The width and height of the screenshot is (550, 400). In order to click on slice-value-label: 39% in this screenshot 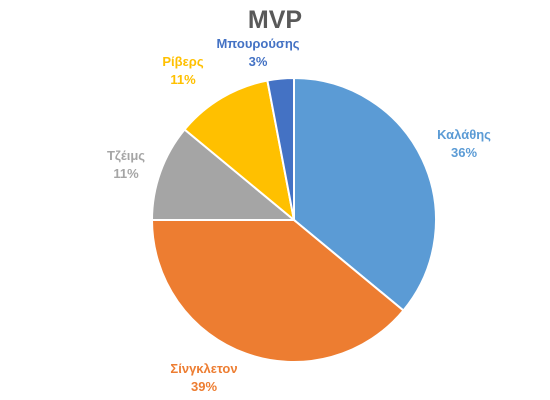, I will do `click(204, 386)`.